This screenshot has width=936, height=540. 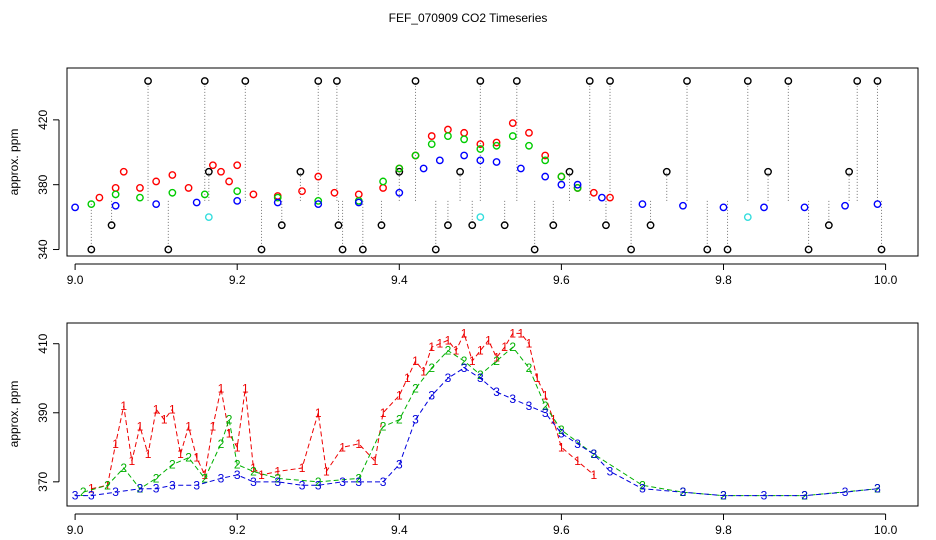 What do you see at coordinates (886, 280) in the screenshot?
I see `top-x-tick-label: 10.0` at bounding box center [886, 280].